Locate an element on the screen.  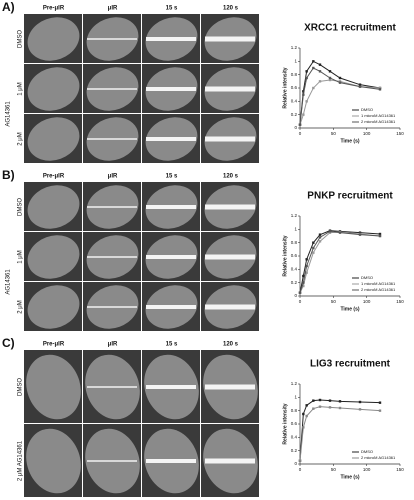
y-tick-label: 0.8 is located at coordinates (294, 410).